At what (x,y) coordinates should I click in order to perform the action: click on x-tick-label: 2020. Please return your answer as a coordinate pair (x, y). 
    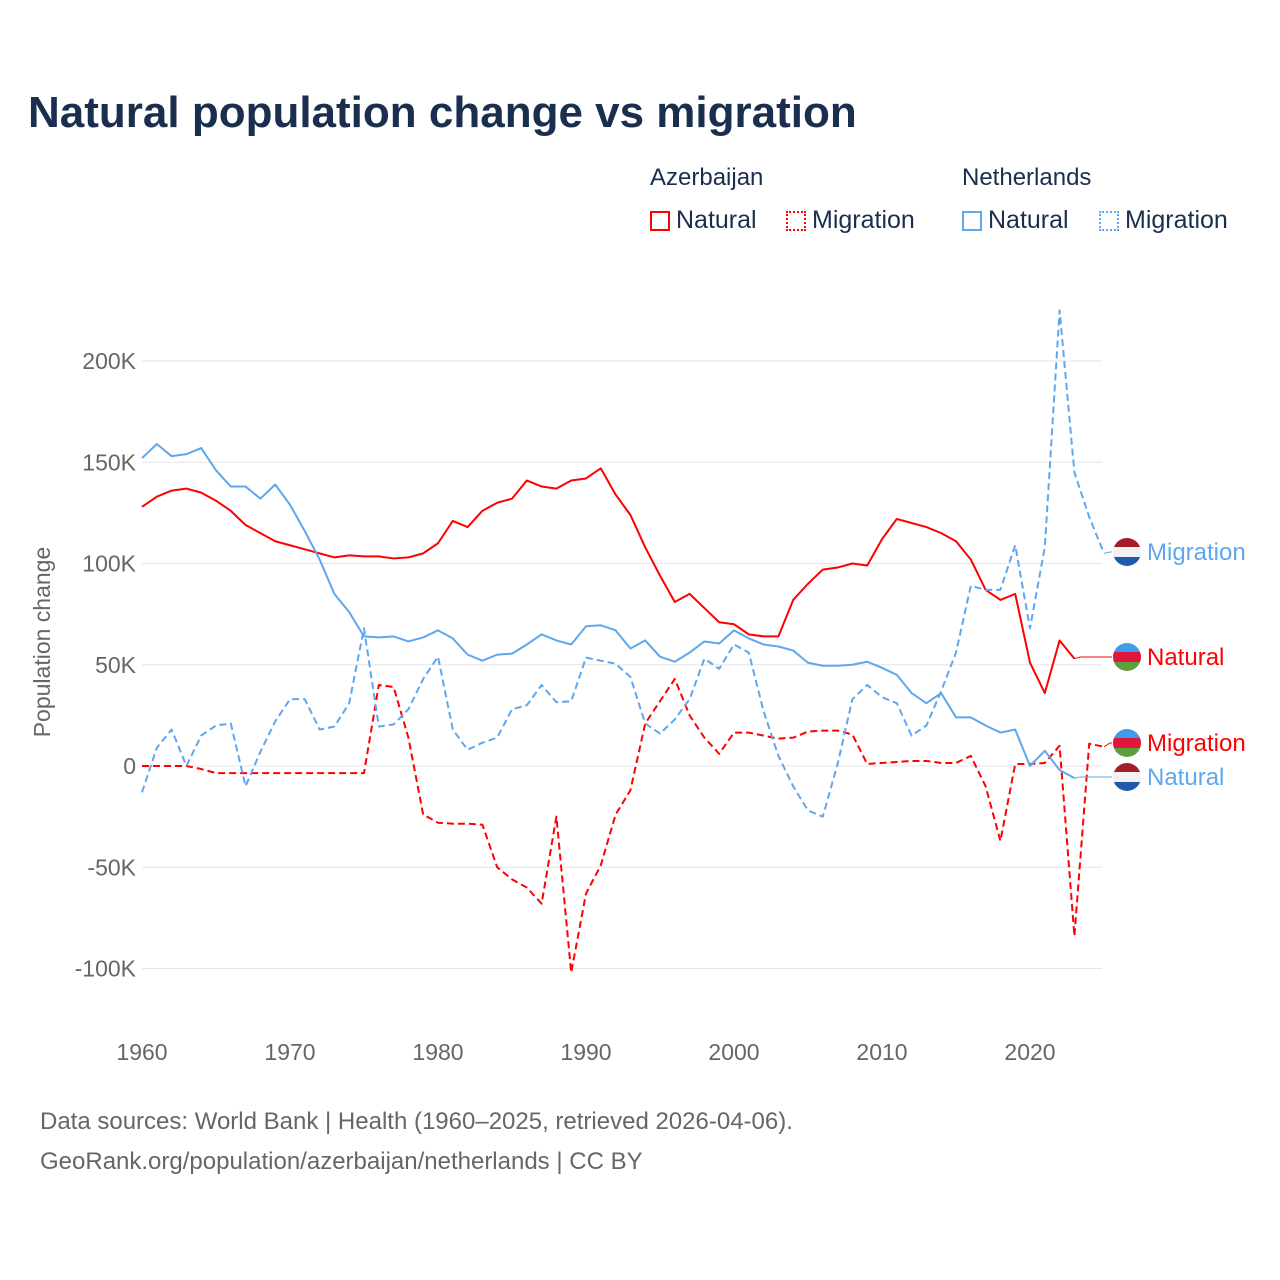
    Looking at the image, I should click on (1029, 1052).